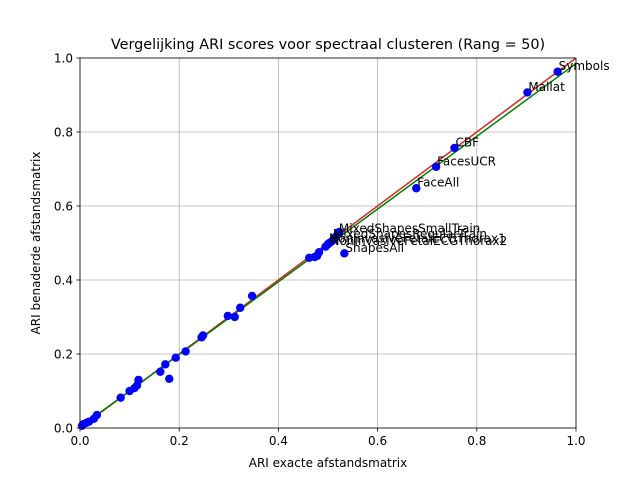 Image resolution: width=640 pixels, height=484 pixels. Describe the element at coordinates (278, 441) in the screenshot. I see `x-tick-label: 0.4` at that location.